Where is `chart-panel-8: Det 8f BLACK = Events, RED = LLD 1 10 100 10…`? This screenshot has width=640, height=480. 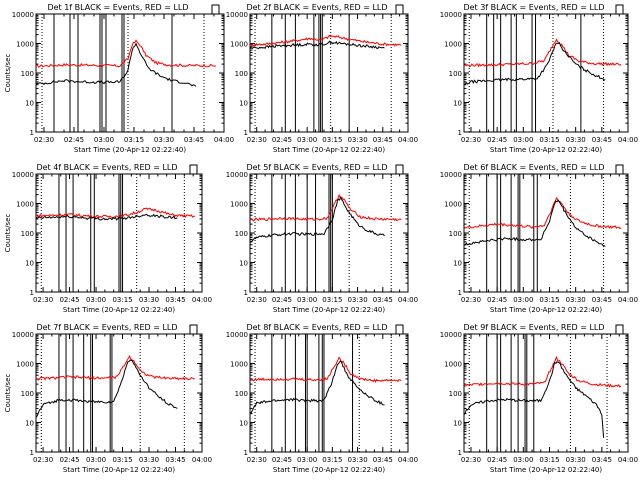
chart-panel-8: Det 8f BLACK = Events, RED = LLD 1 10 100 10… is located at coordinates (322, 398).